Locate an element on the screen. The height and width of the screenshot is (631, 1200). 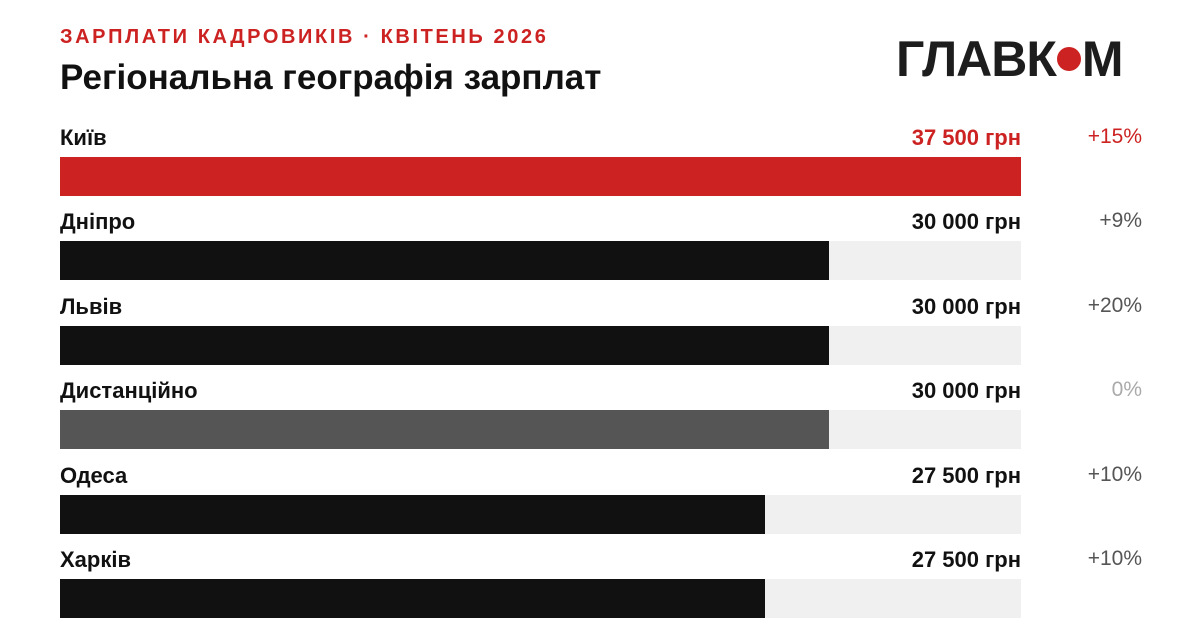
chart-row: Дистанційно 30 000 грн 0% is located at coordinates (601, 420).